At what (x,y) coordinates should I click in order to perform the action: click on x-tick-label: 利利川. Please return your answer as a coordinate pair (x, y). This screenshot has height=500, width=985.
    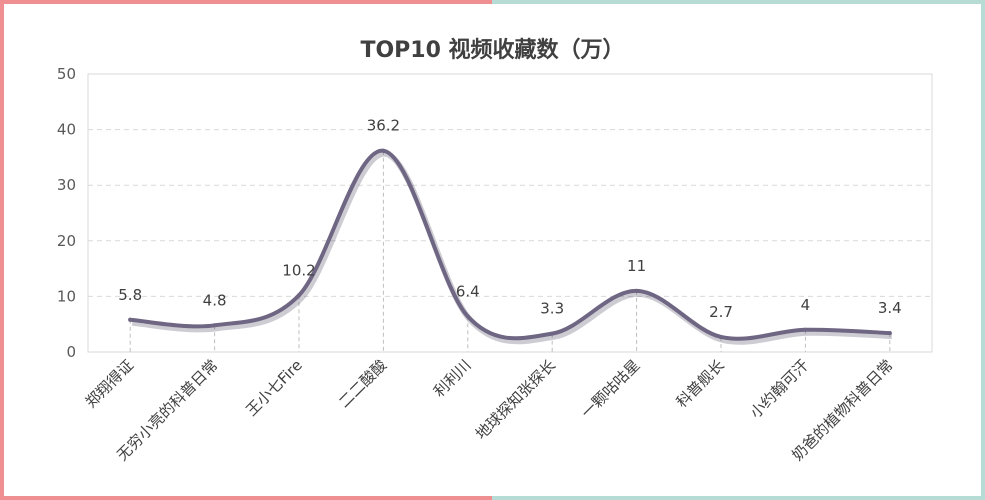
    Looking at the image, I should click on (452, 378).